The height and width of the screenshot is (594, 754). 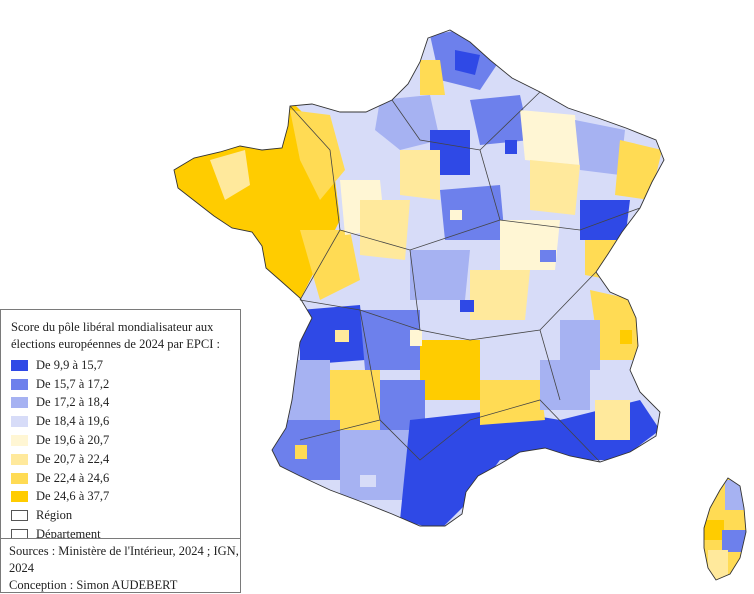 What do you see at coordinates (93, 585) in the screenshot?
I see `sources-line-3: Conception : Simon AUDEBERT` at bounding box center [93, 585].